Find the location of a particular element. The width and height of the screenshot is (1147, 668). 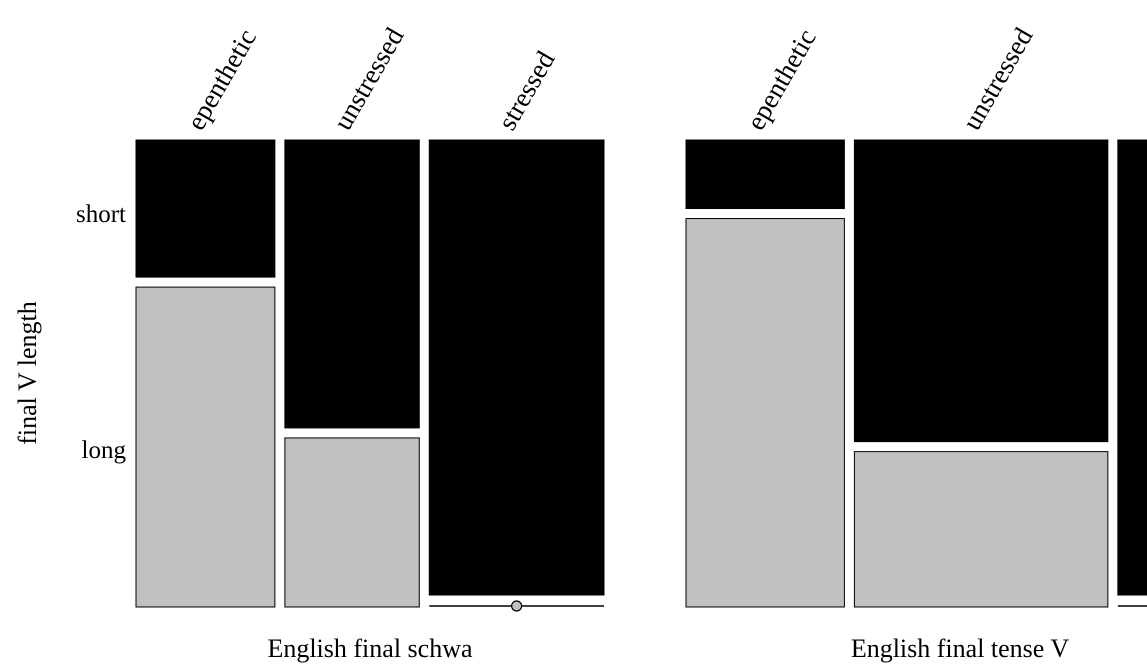

mosaic-column-unstressed is located at coordinates (352, 373).